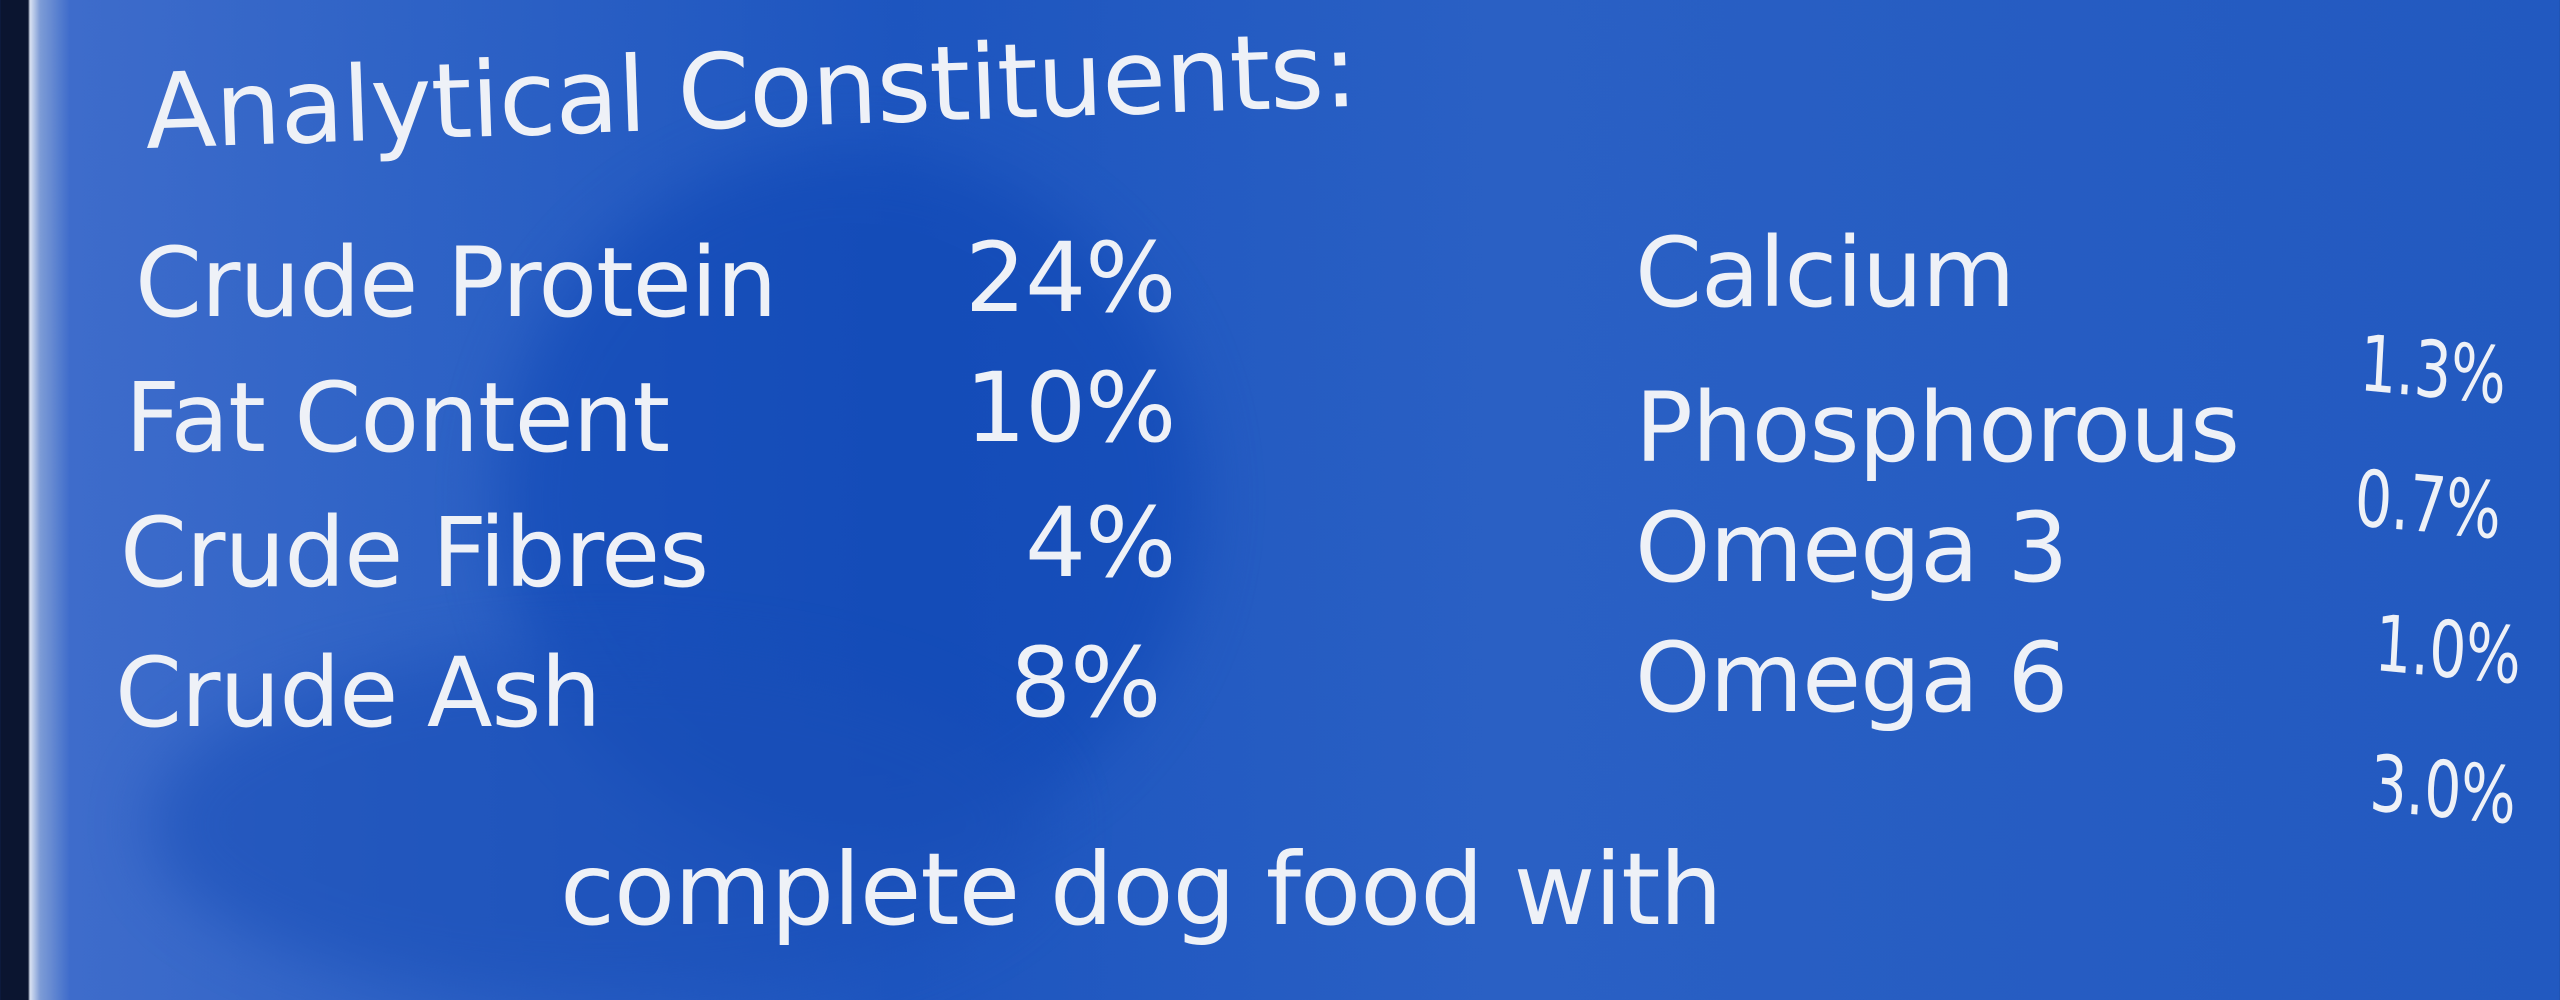  Describe the element at coordinates (1085, 683) in the screenshot. I see `value-crude-ash: 8%` at that location.